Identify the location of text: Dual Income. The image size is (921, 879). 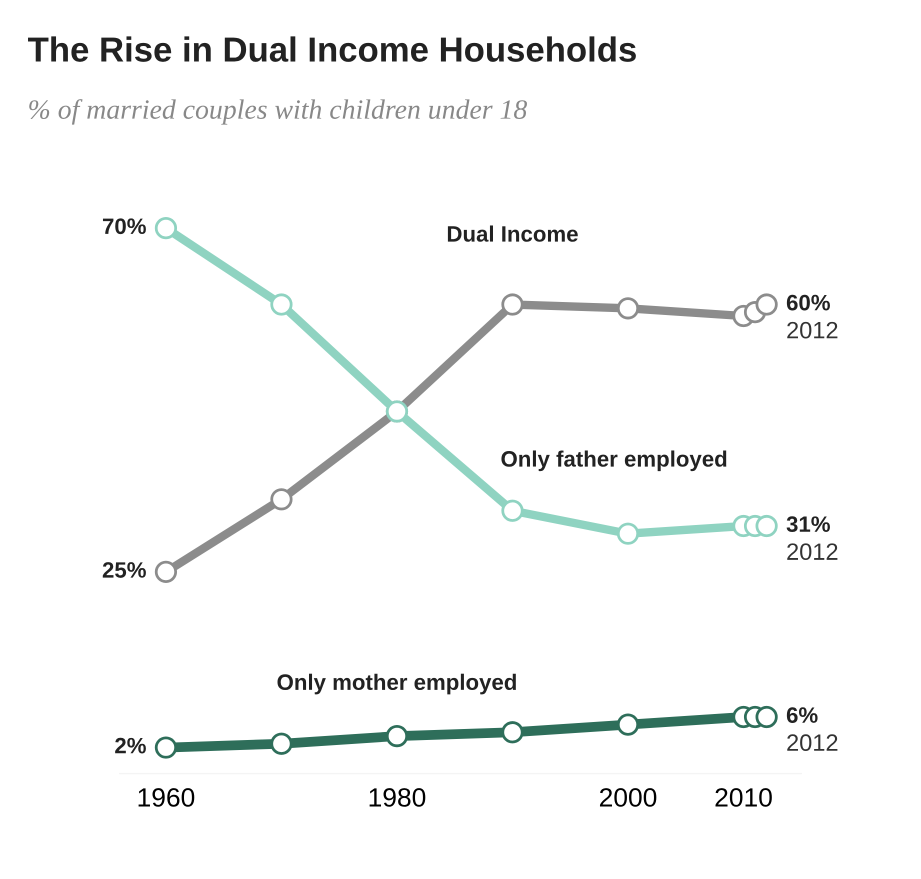
(513, 233).